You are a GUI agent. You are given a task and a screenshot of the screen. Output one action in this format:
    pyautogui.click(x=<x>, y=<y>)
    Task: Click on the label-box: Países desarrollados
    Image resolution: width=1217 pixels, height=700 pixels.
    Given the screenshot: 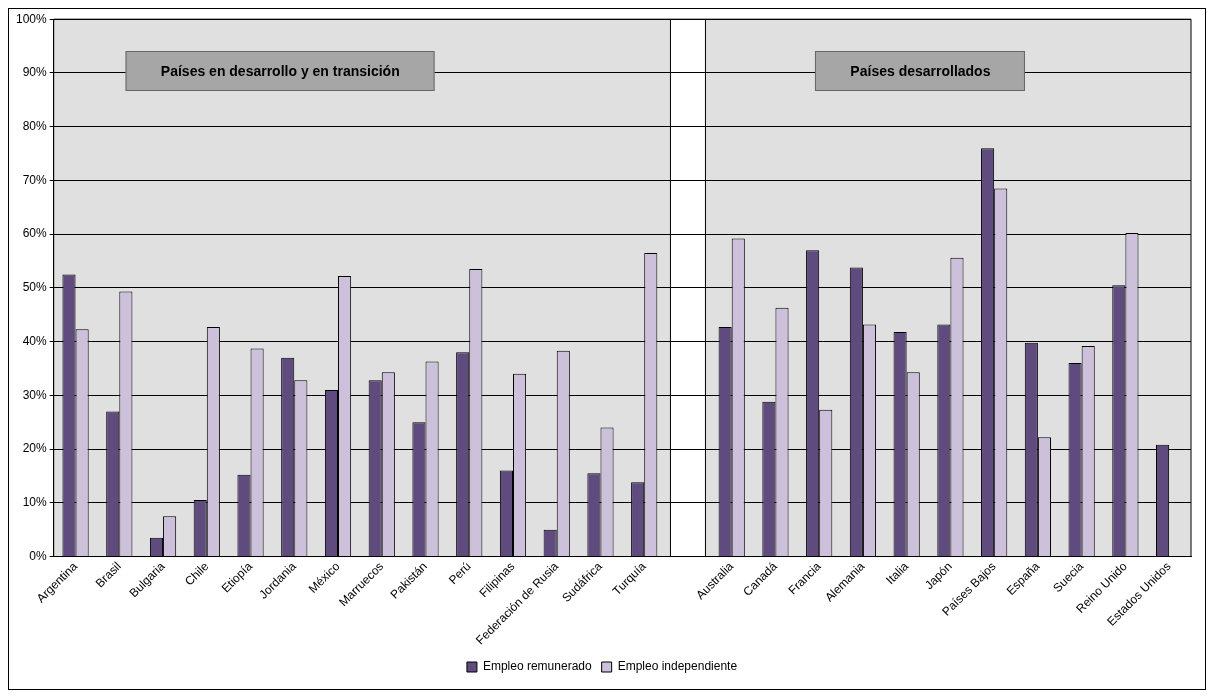 What is the action you would take?
    pyautogui.click(x=920, y=71)
    